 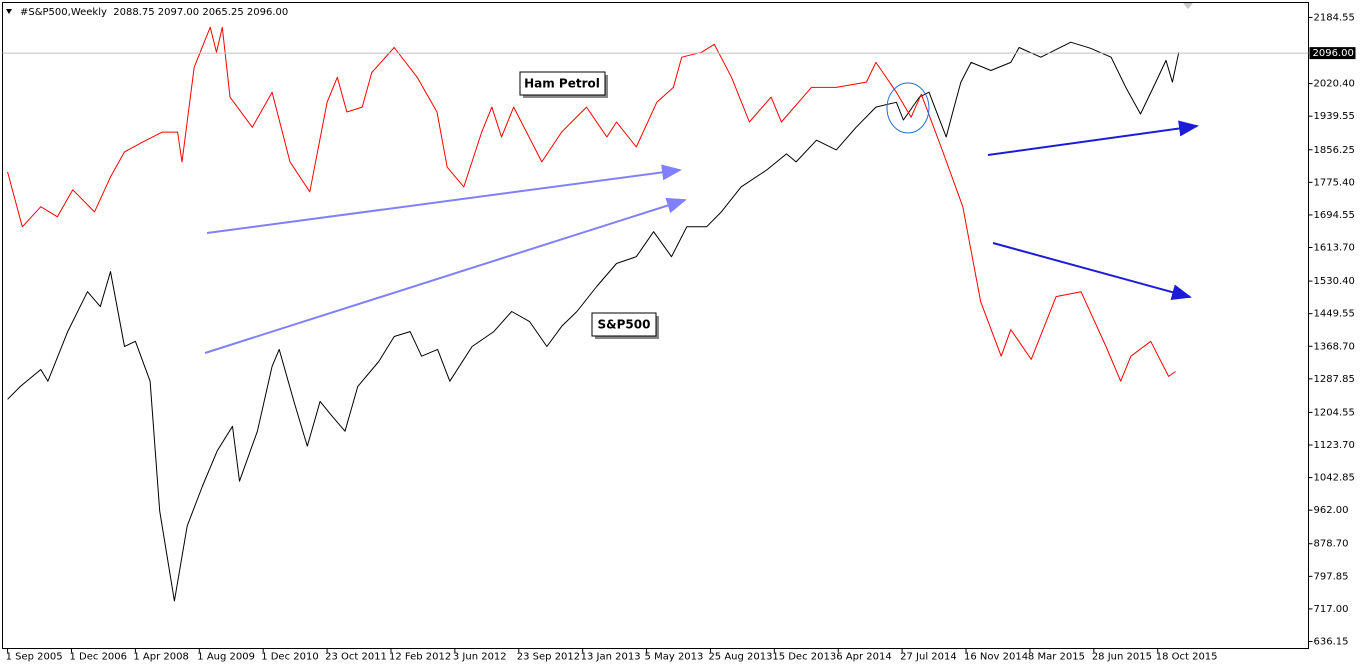 I want to click on x-tick-label: 3 Jun 2012, so click(x=480, y=657).